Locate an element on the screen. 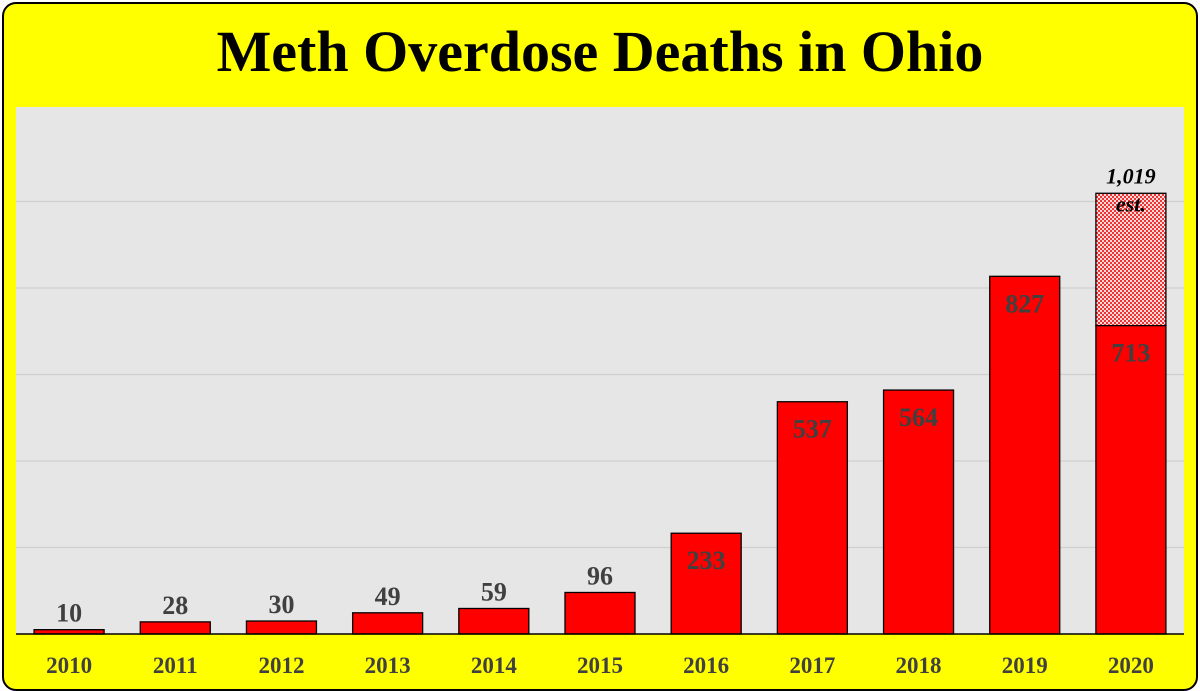 The height and width of the screenshot is (691, 1200). x-tick-label-2014: 2014 is located at coordinates (494, 665).